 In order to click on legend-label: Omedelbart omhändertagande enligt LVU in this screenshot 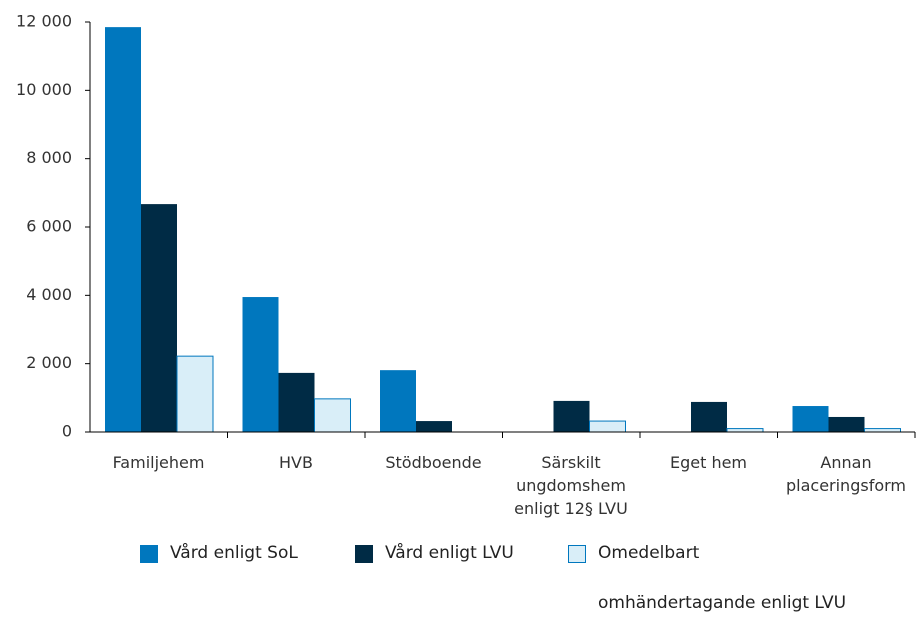, I will do `click(722, 578)`.